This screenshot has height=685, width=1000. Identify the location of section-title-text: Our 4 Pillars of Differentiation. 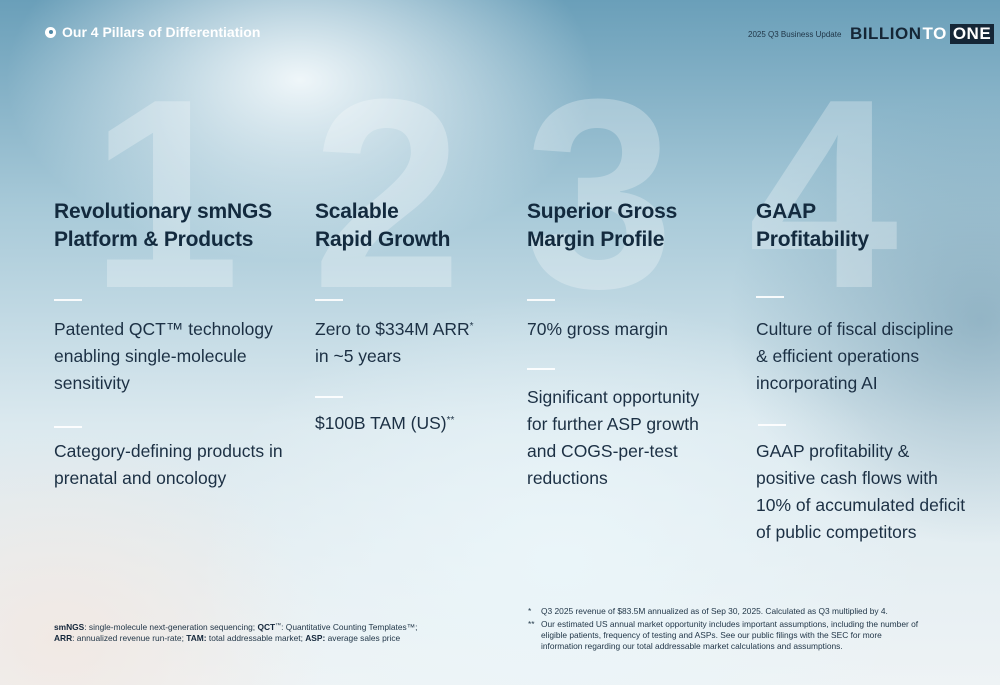
(161, 32).